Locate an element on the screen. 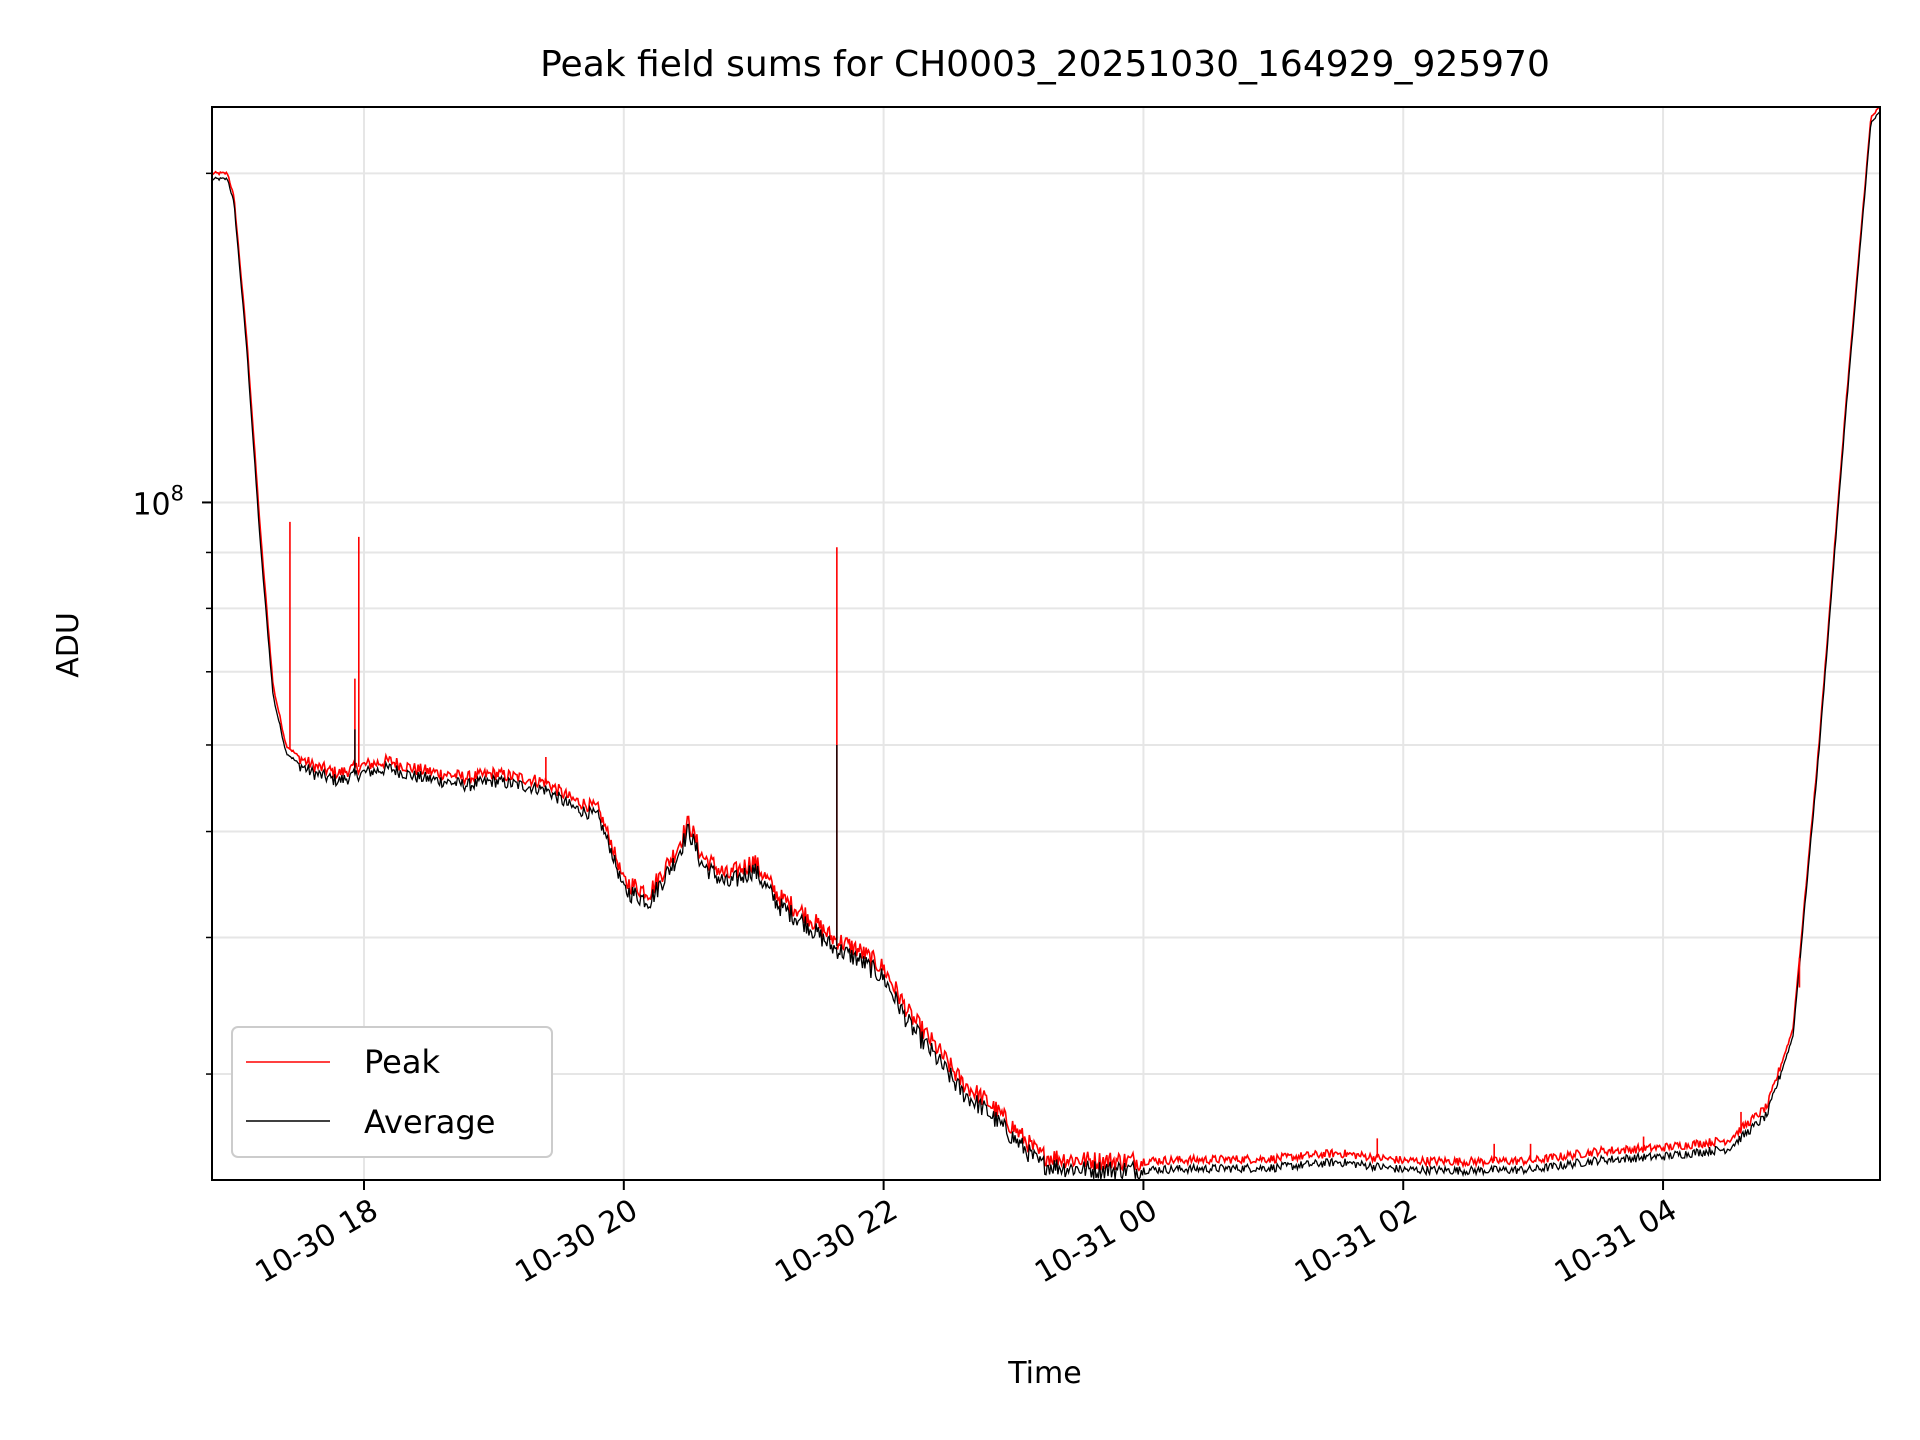 The width and height of the screenshot is (1920, 1440). legend-average-label: Average is located at coordinates (429, 1122).